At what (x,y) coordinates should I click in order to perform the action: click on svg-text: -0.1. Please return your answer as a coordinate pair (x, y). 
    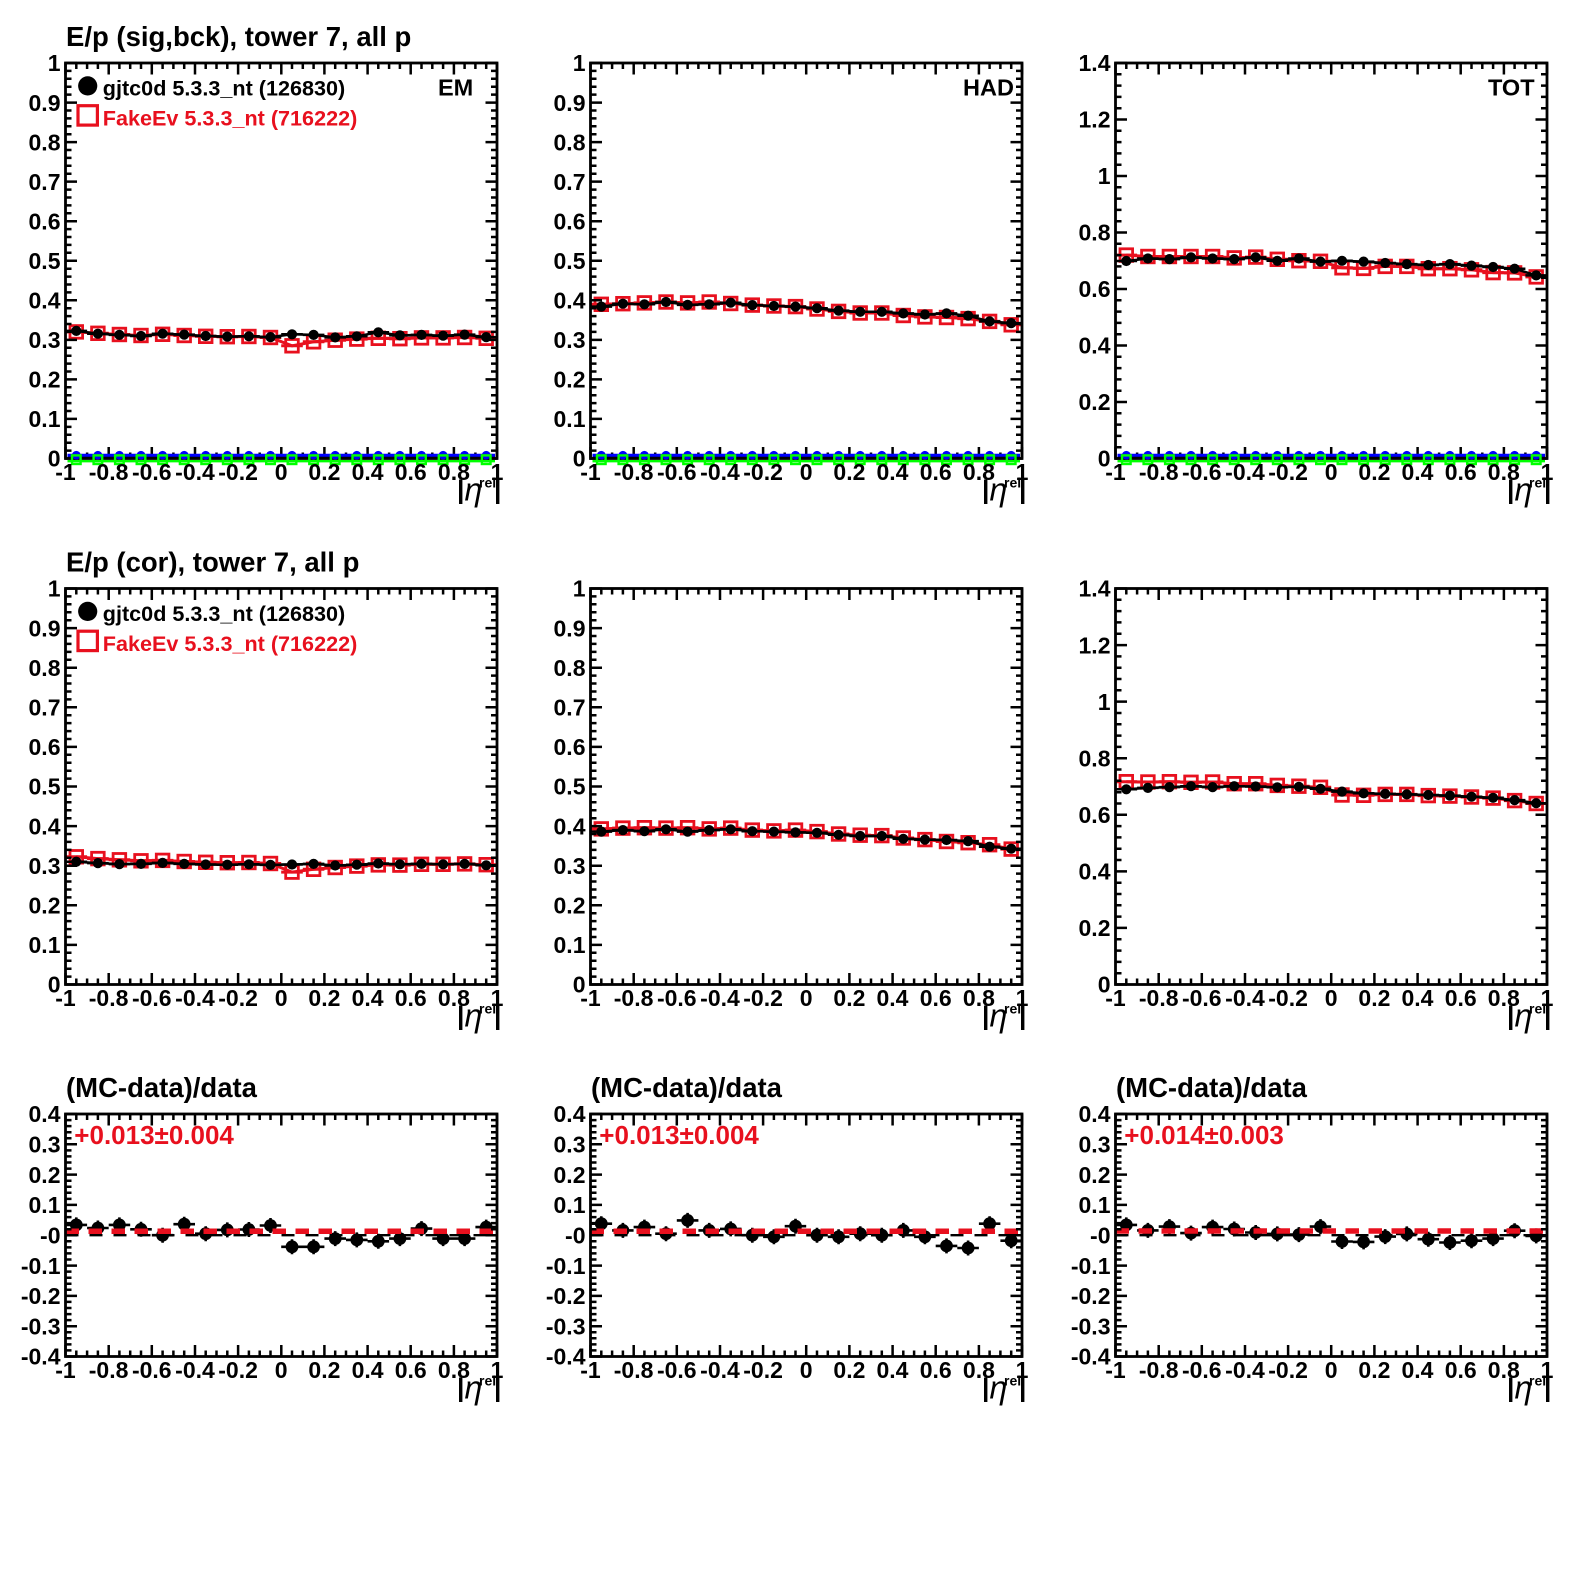
    Looking at the image, I should click on (566, 1266).